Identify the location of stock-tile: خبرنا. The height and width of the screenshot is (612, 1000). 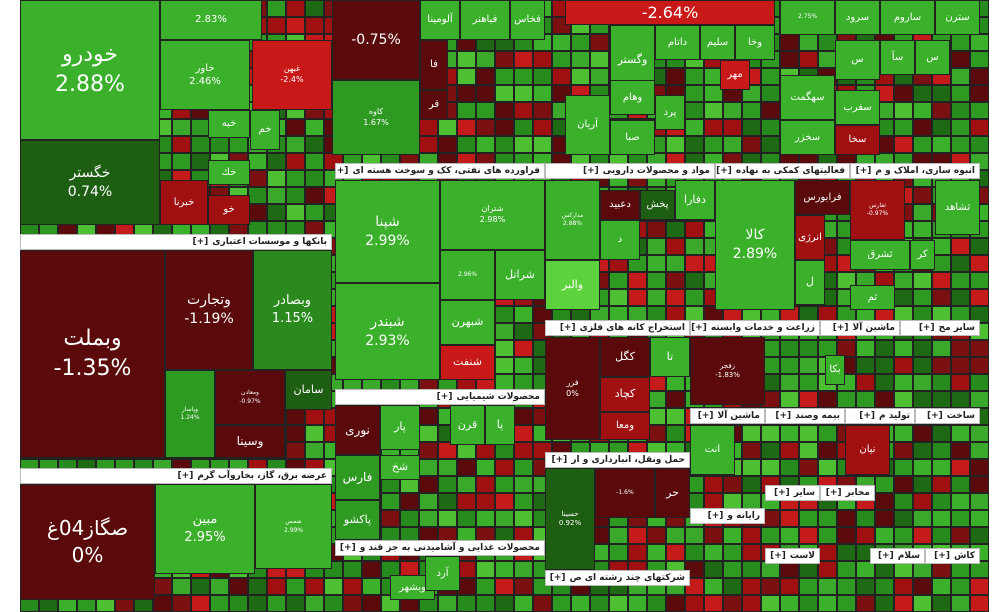
(184, 202).